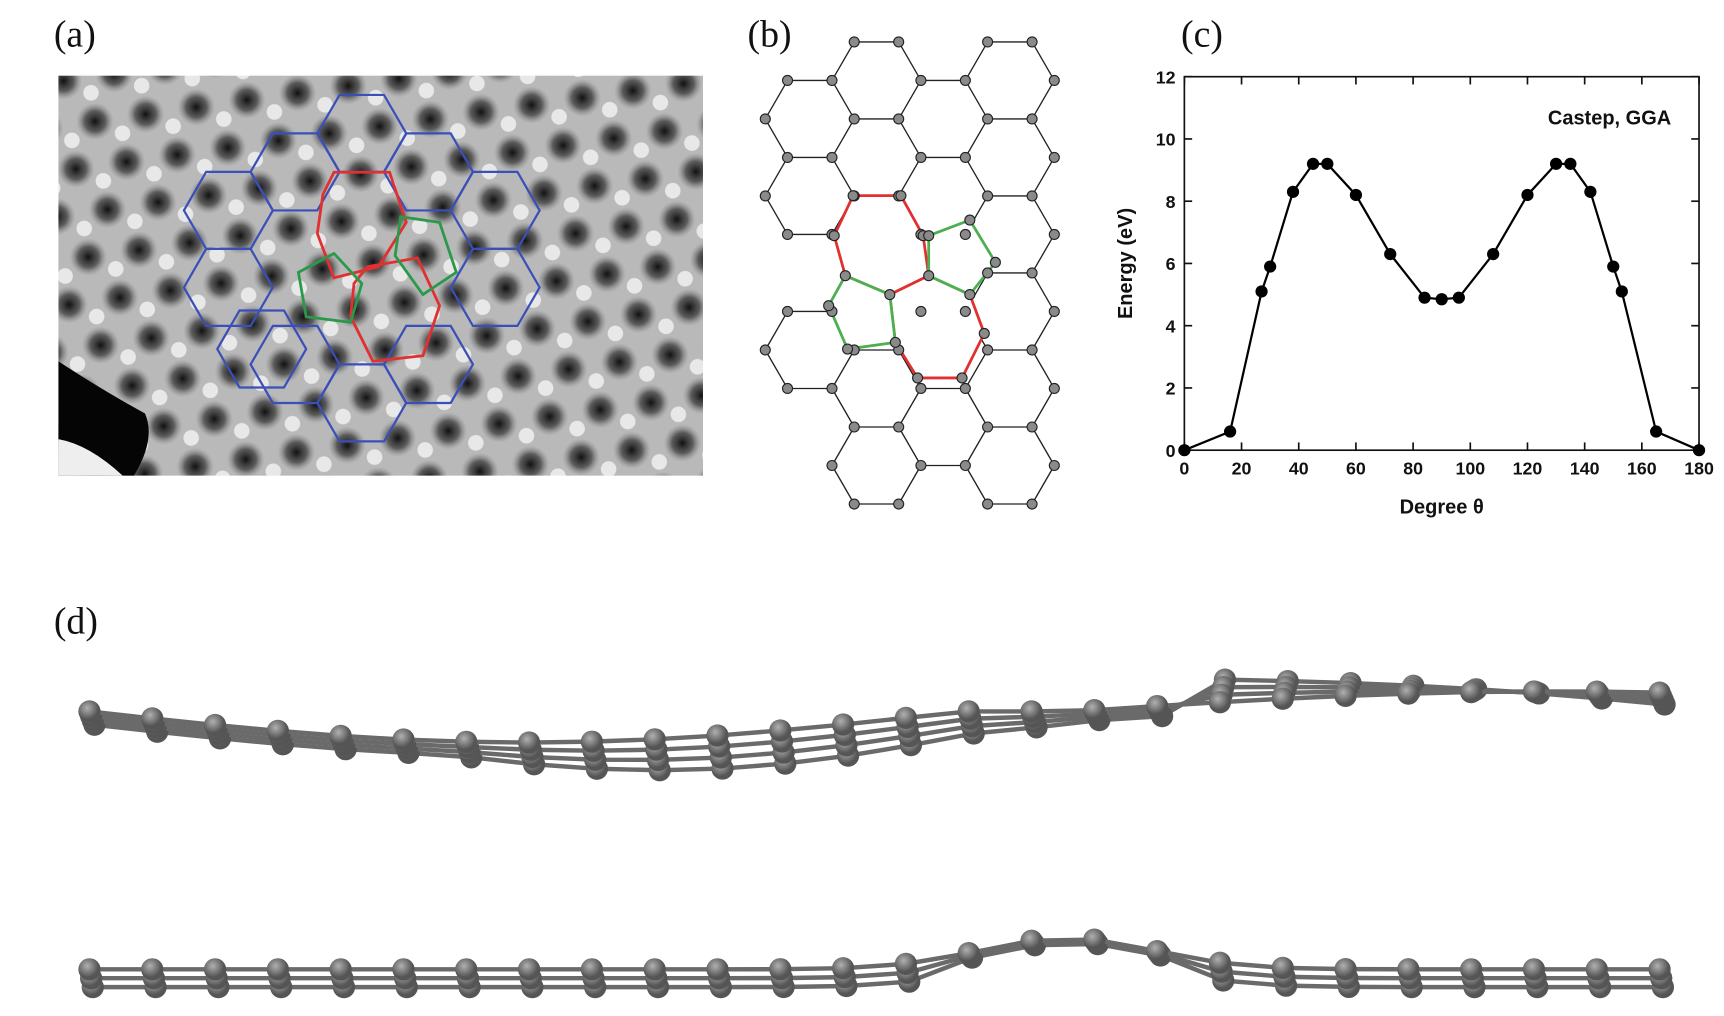  What do you see at coordinates (1609, 118) in the screenshot?
I see `annotation: Castep, GGA` at bounding box center [1609, 118].